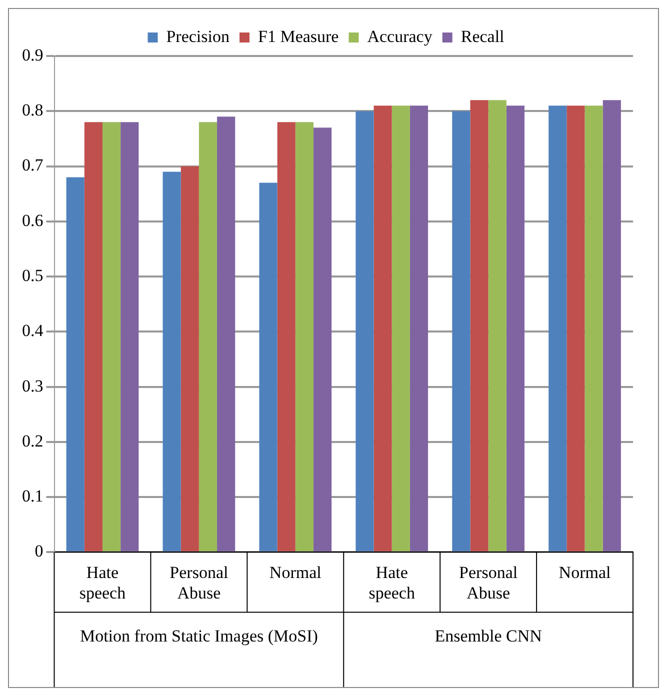 The height and width of the screenshot is (700, 671). I want to click on legend-label: Accuracy, so click(400, 36).